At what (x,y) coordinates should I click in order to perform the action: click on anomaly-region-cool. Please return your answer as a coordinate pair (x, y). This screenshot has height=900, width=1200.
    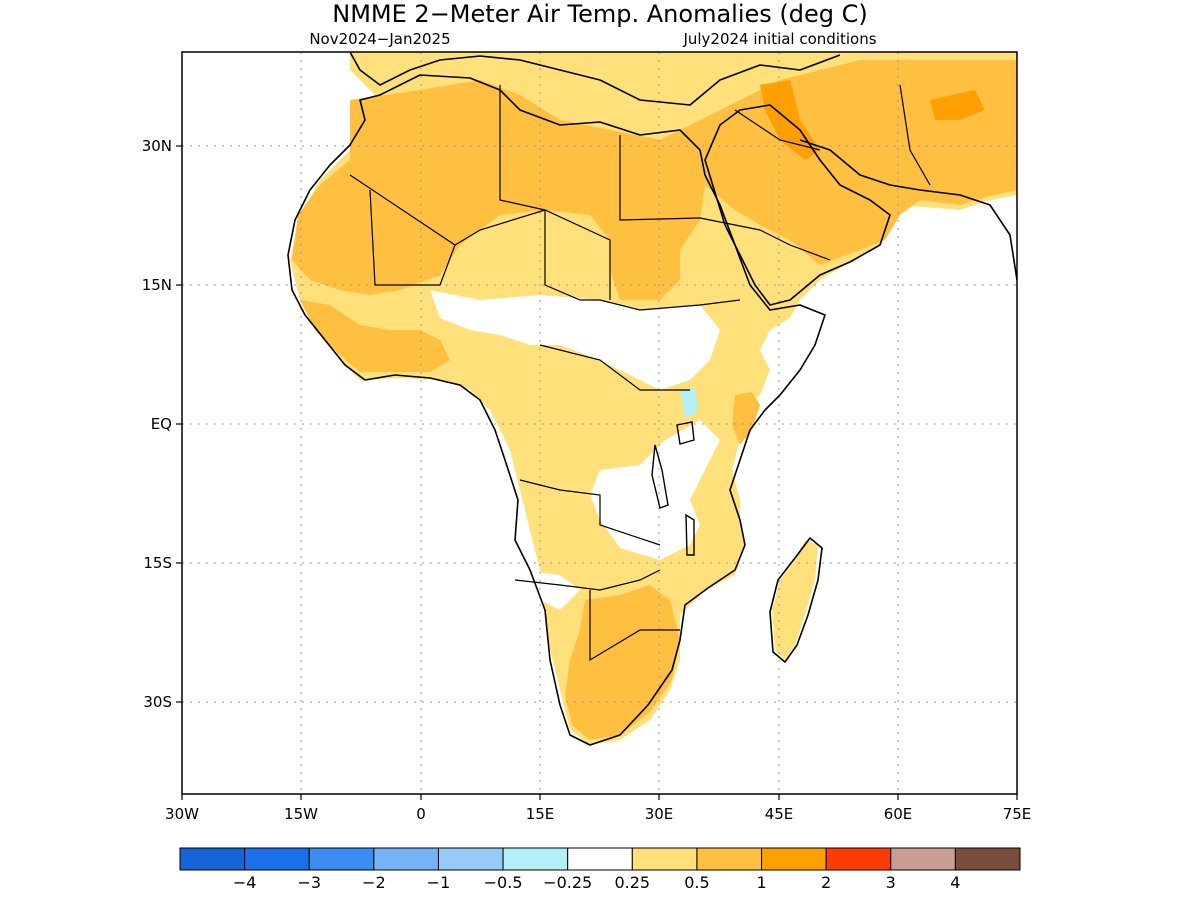
    Looking at the image, I should click on (689, 403).